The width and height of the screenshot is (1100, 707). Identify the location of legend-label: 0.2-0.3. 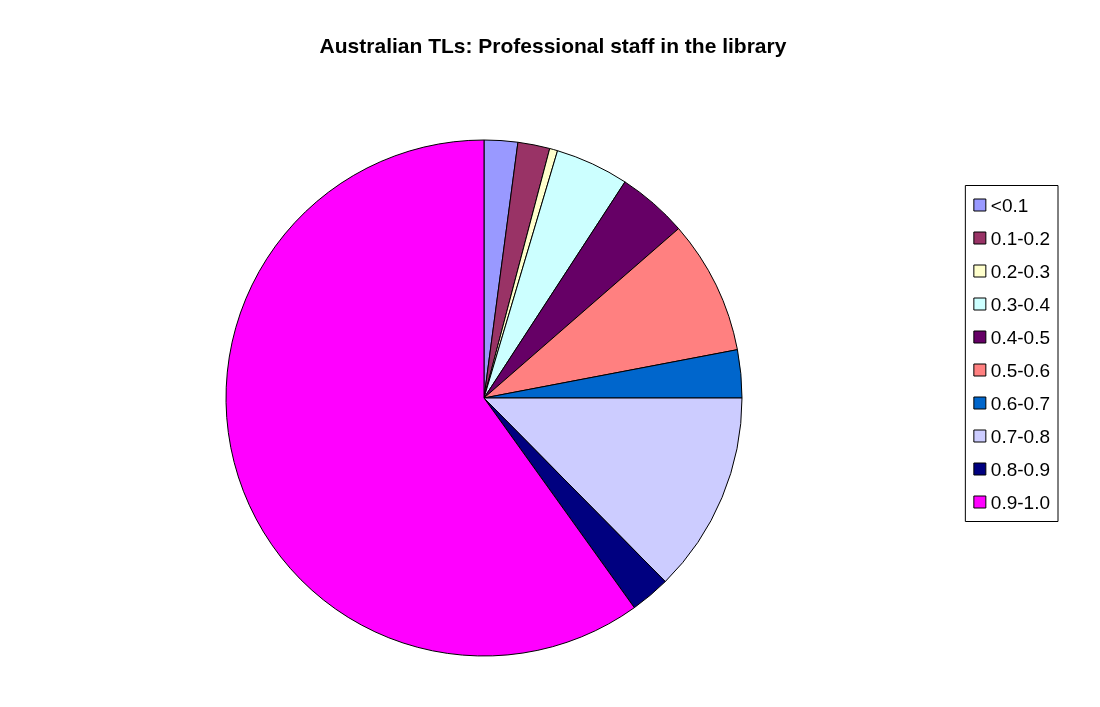
(1020, 271).